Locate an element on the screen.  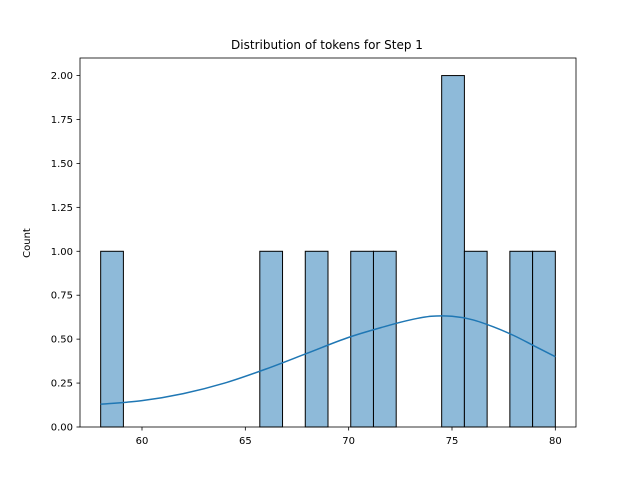
chart-title: Distribution of tokens for Step 1 is located at coordinates (327, 45).